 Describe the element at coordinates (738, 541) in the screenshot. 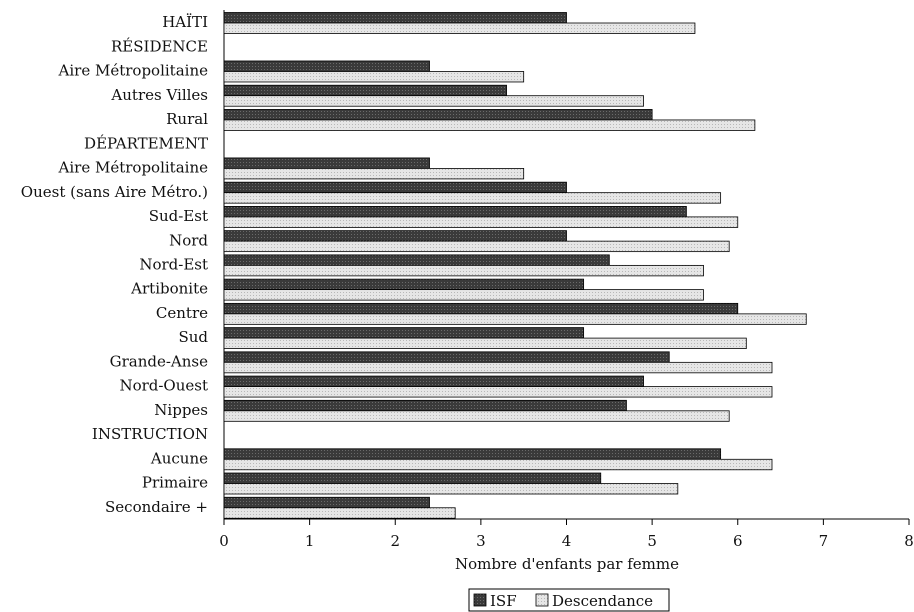

I see `x-tick-label: 6` at that location.